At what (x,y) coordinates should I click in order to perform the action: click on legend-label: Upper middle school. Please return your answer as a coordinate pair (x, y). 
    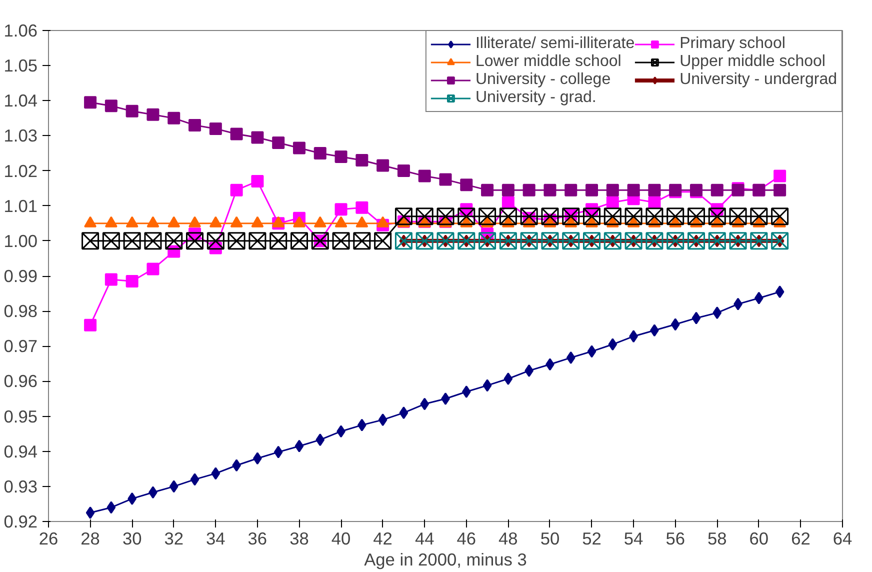
    Looking at the image, I should click on (753, 62).